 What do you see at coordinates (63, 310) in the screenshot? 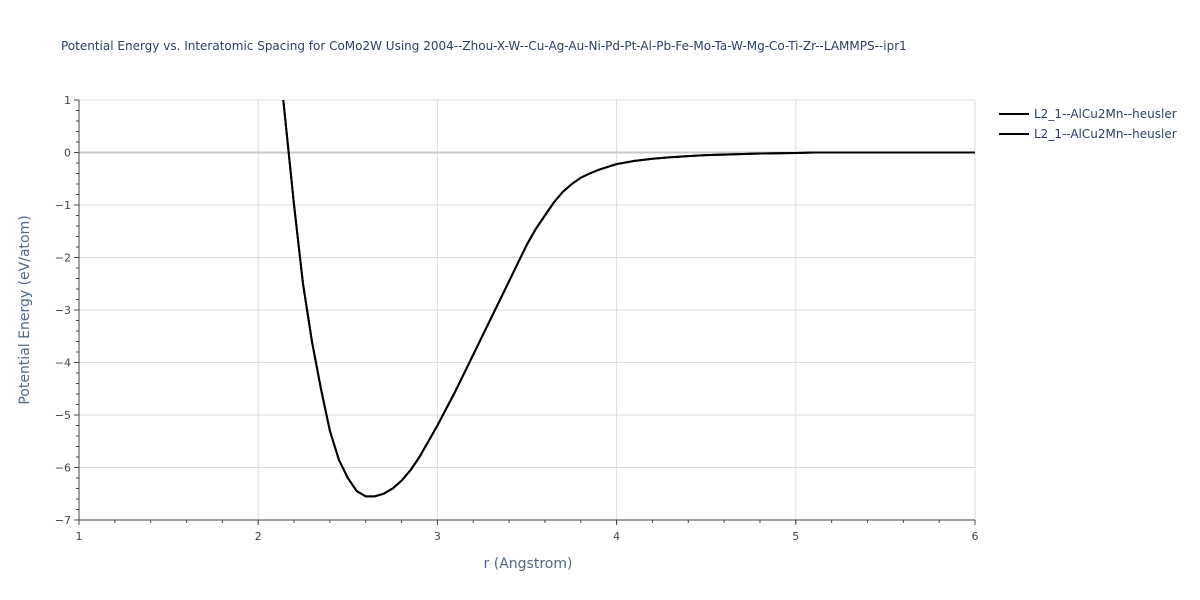
I see `y-tick-label: −3` at bounding box center [63, 310].